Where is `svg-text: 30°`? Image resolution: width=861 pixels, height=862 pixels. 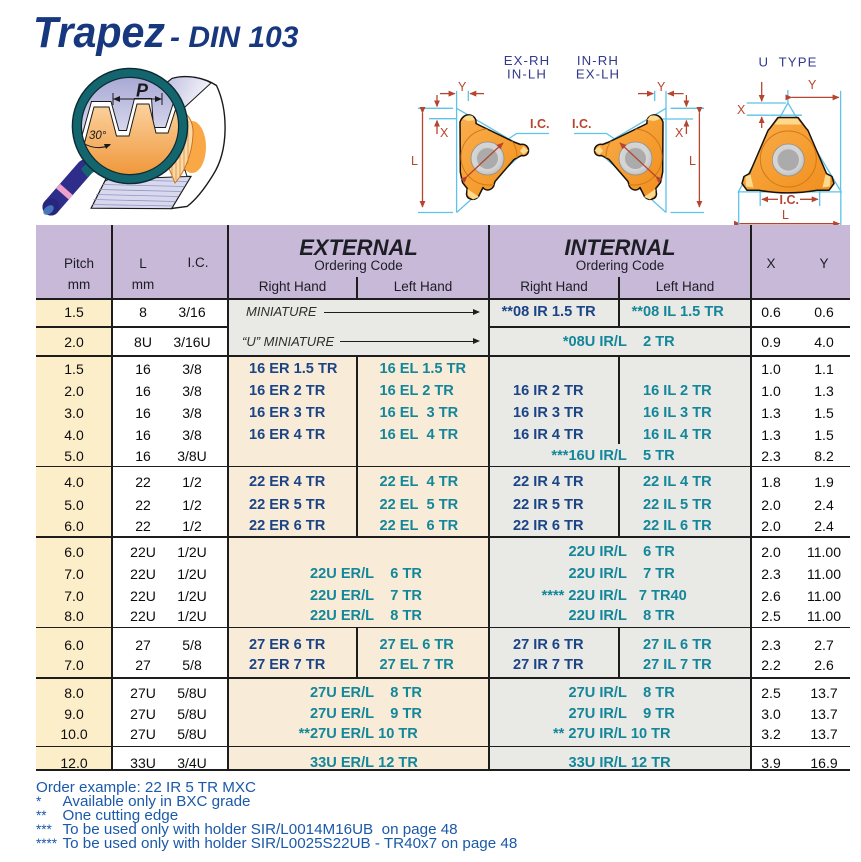
svg-text: 30° is located at coordinates (98, 136).